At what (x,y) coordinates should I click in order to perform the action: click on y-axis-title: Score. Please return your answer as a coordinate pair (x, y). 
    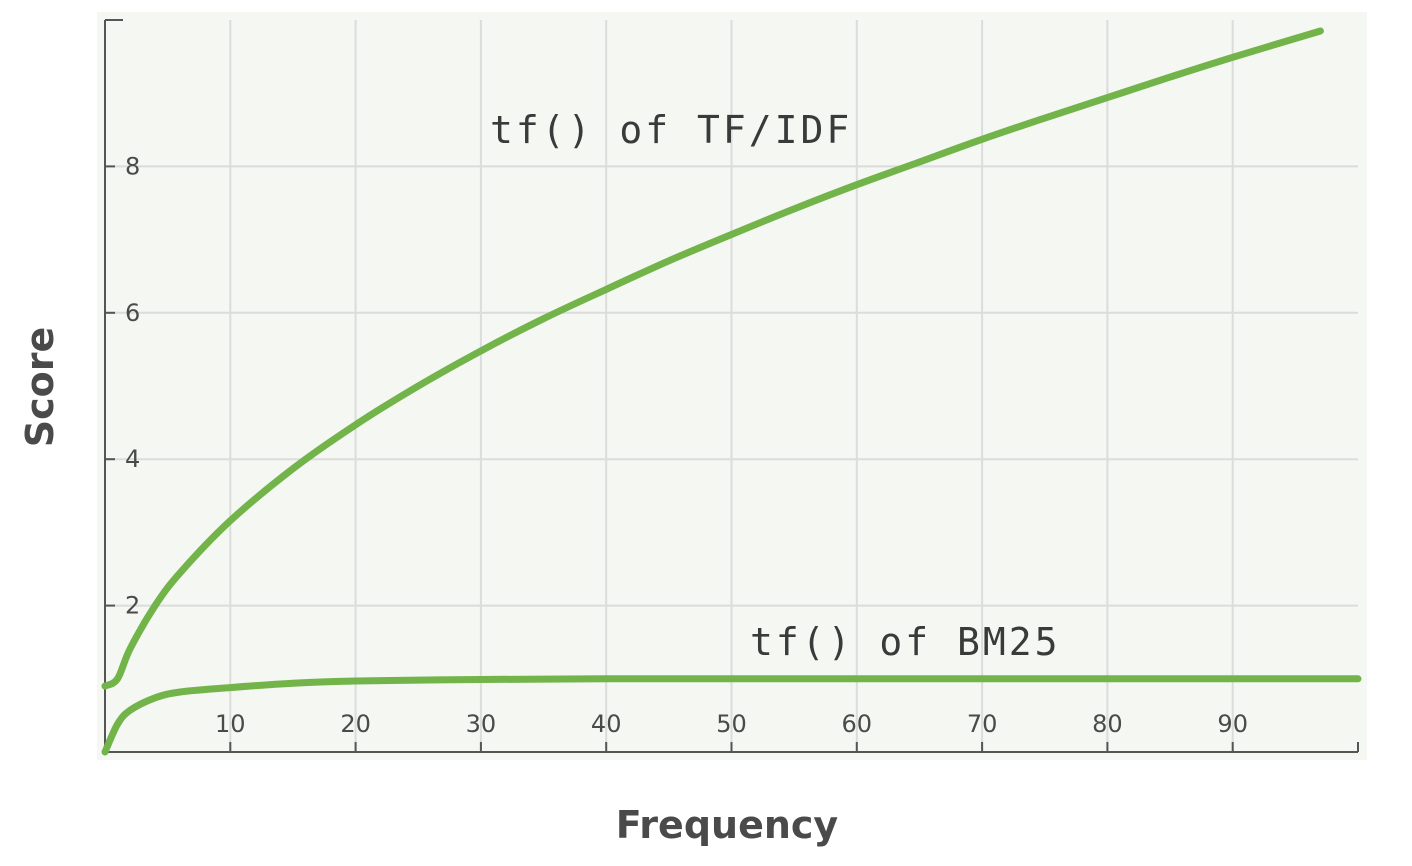
    Looking at the image, I should click on (40, 387).